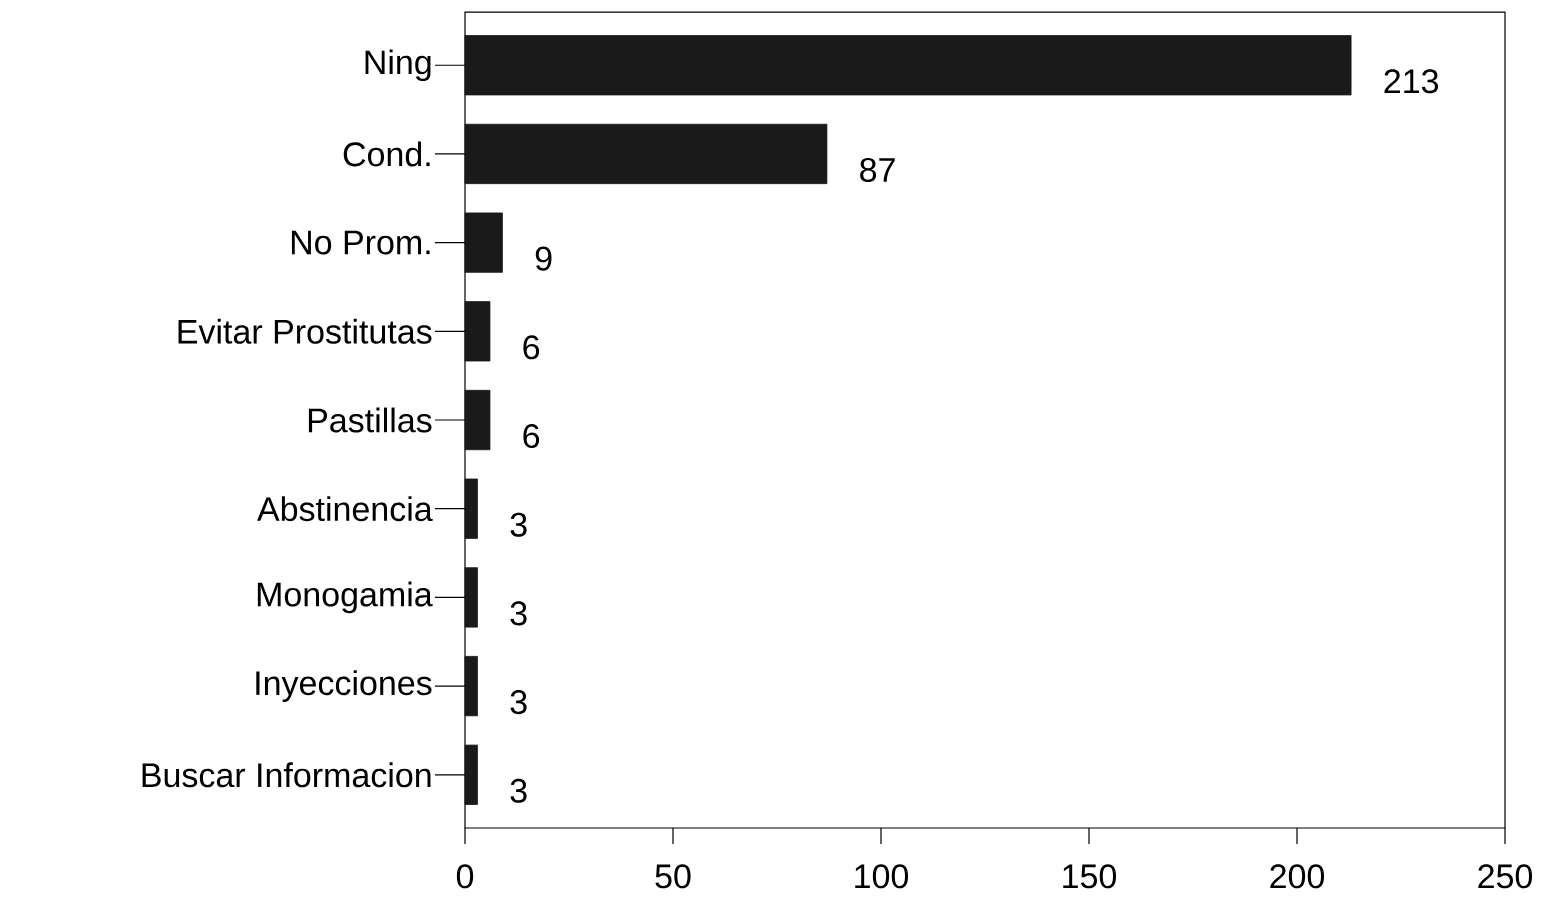 The image size is (1549, 901). I want to click on data-label: 213, so click(1411, 81).